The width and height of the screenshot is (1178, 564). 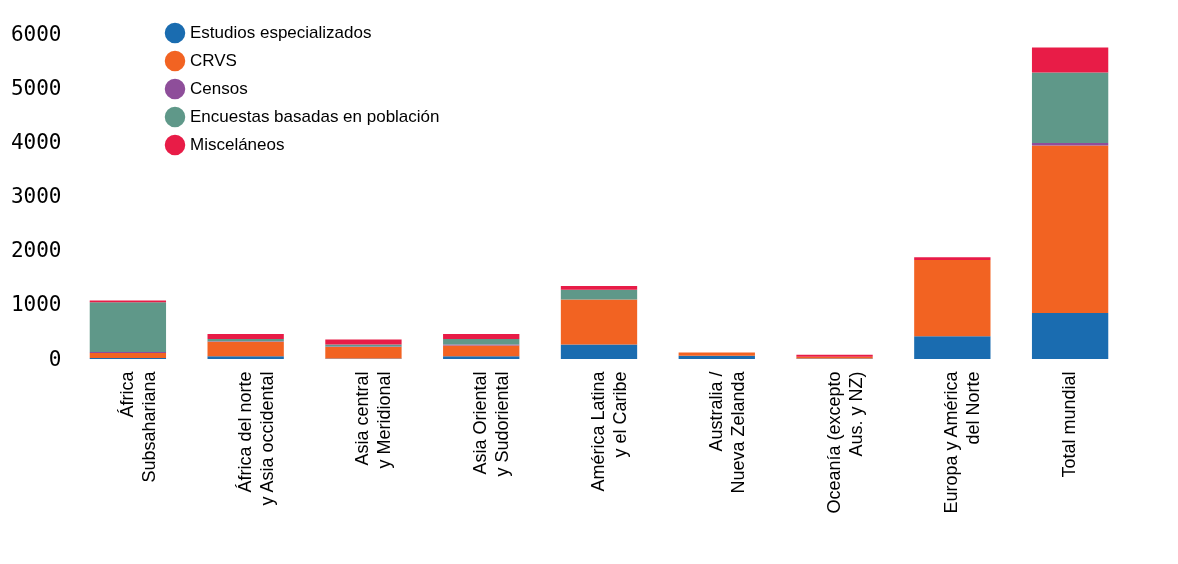 What do you see at coordinates (237, 144) in the screenshot?
I see `legend-label: Misceláneos` at bounding box center [237, 144].